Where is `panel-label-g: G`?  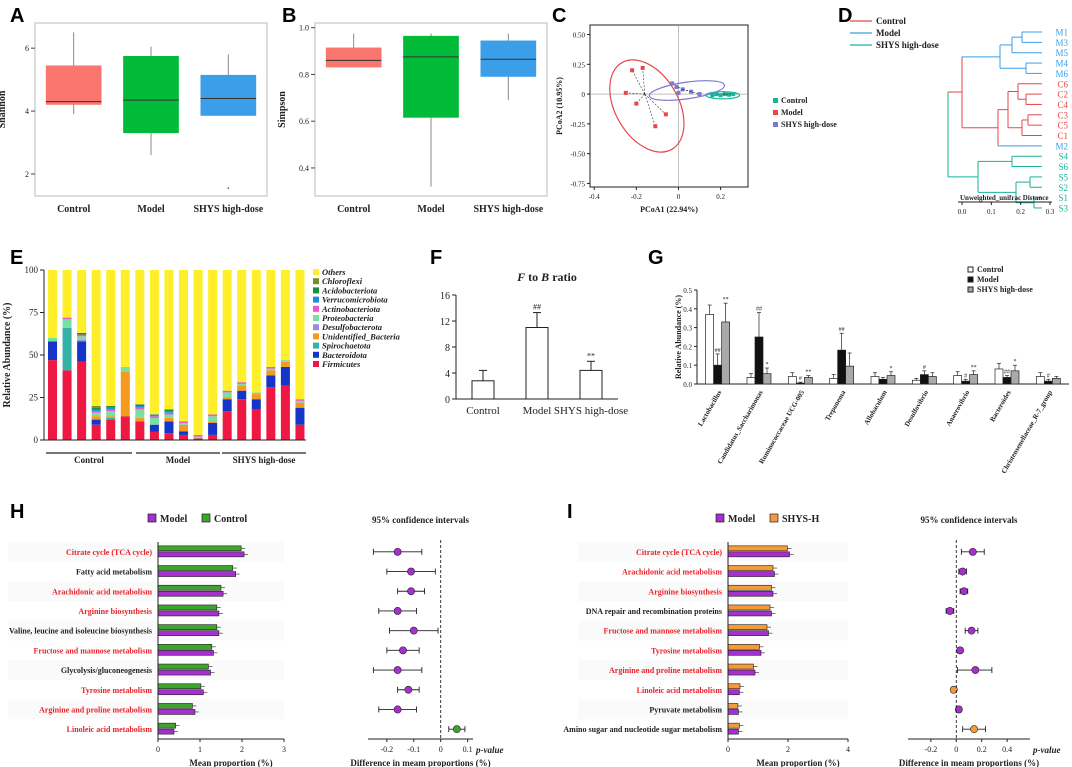 panel-label-g: G is located at coordinates (656, 258).